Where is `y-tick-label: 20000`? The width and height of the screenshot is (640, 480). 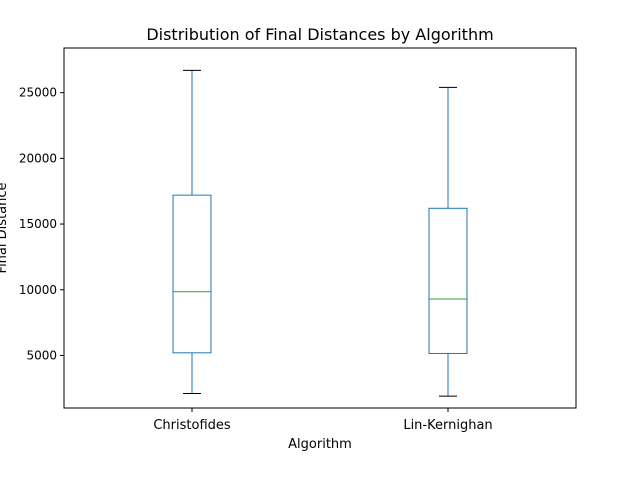 y-tick-label: 20000 is located at coordinates (38, 158).